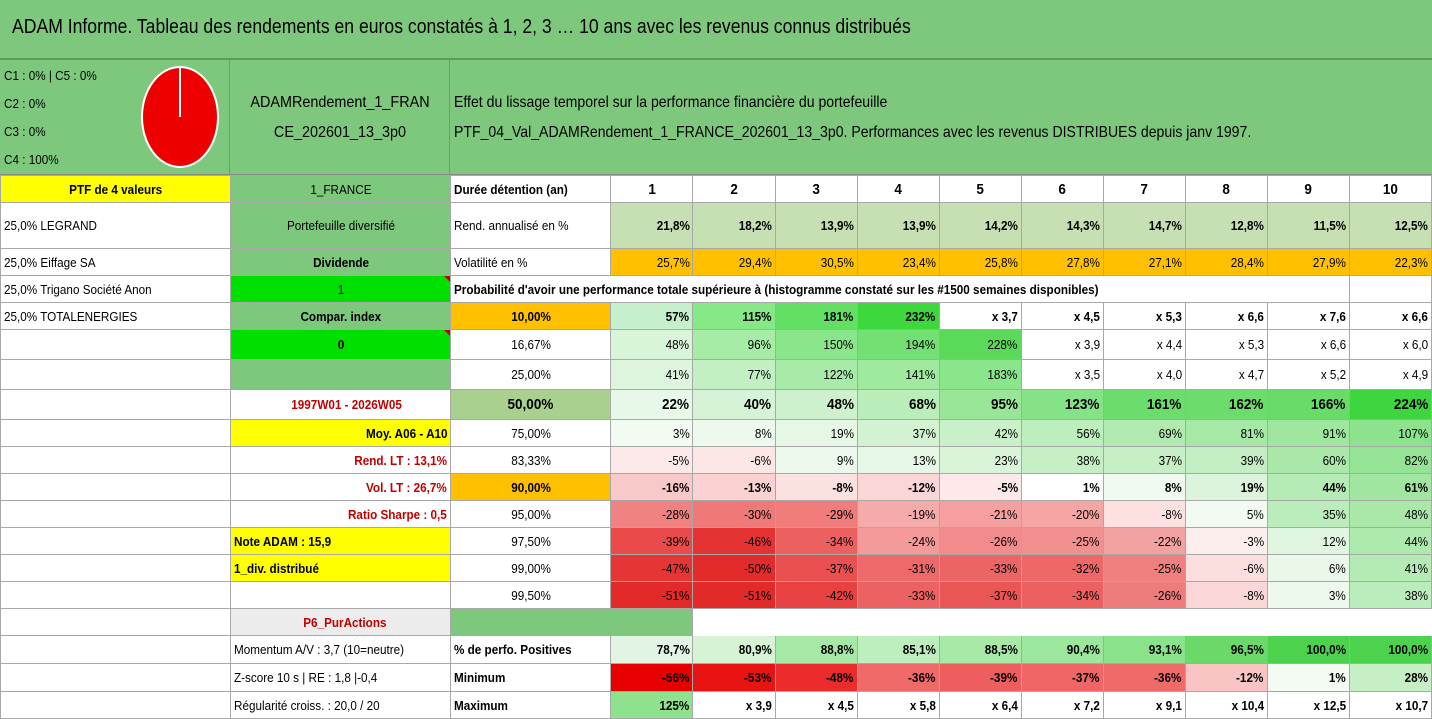 The height and width of the screenshot is (719, 1432). What do you see at coordinates (1308, 189) in the screenshot?
I see `year-header-text: 9` at bounding box center [1308, 189].